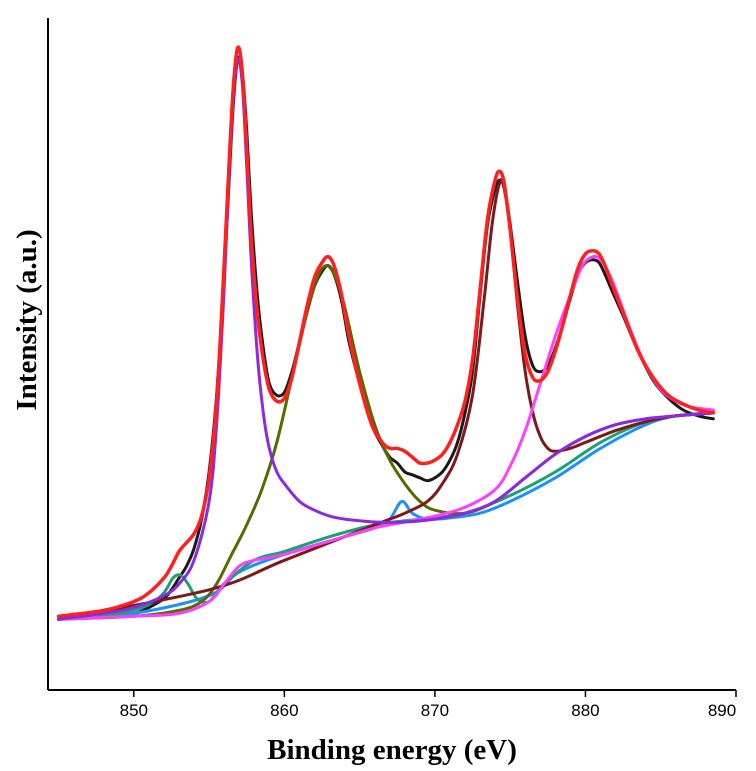  I want to click on x-axis-title: Binding energy (eV), so click(392, 750).